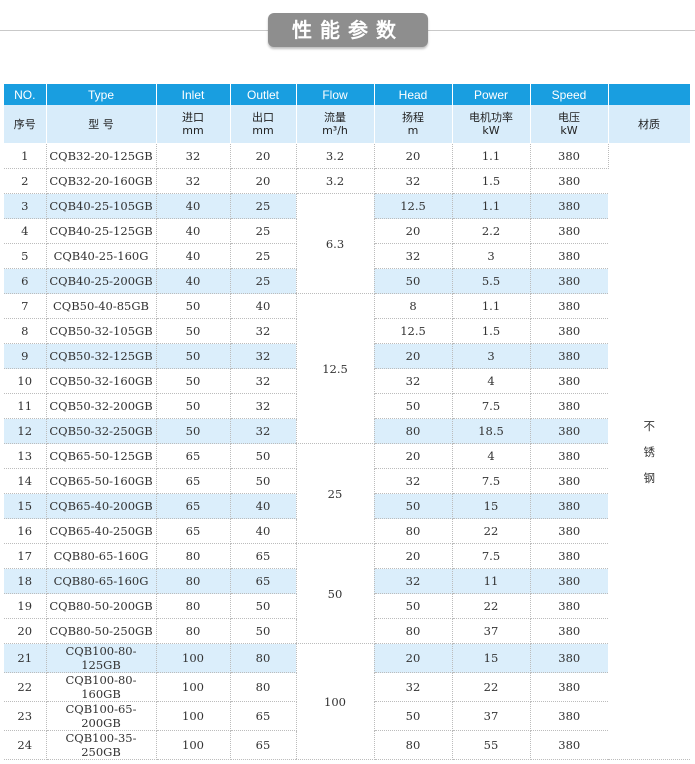 Image resolution: width=695 pixels, height=764 pixels. Describe the element at coordinates (413, 94) in the screenshot. I see `header-en-head: Head` at that location.